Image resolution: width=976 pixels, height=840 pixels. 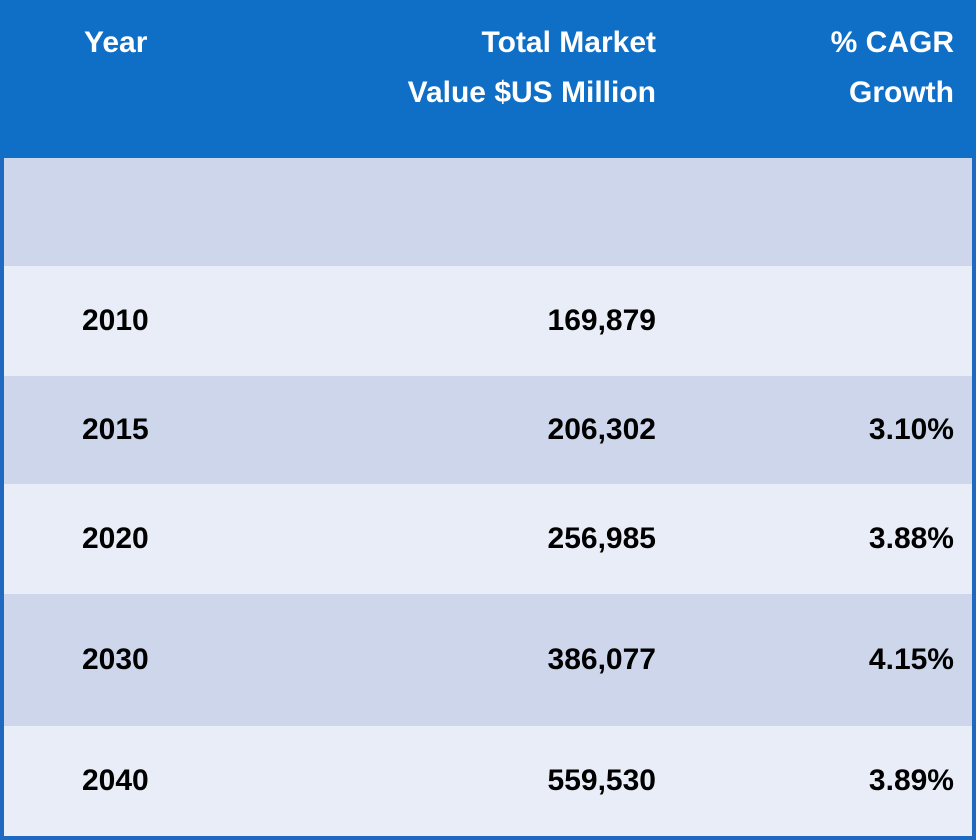 What do you see at coordinates (601, 780) in the screenshot?
I see `cell-value: 559,530` at bounding box center [601, 780].